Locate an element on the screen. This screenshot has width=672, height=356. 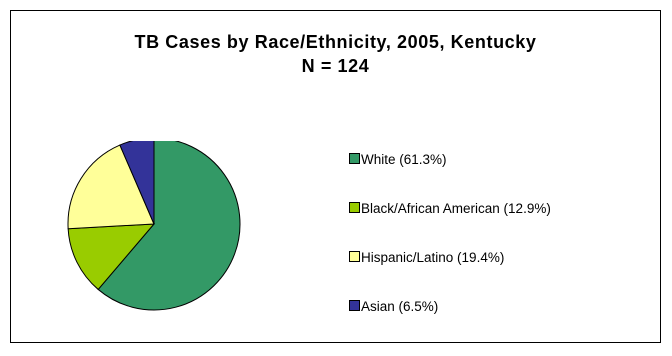
legend-label-hispanic-latino: Hispanic/Latino (19.4%) is located at coordinates (433, 257).